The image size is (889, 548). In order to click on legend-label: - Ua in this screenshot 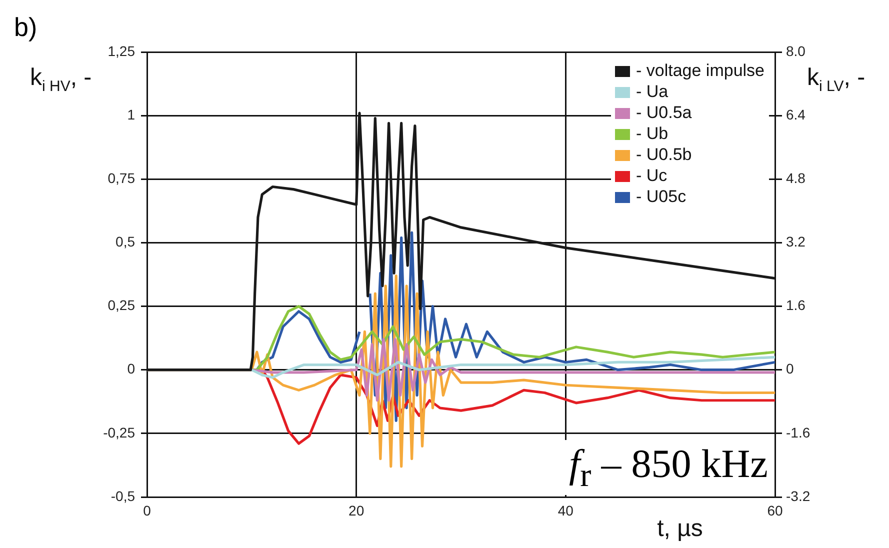, I will do `click(652, 91)`.